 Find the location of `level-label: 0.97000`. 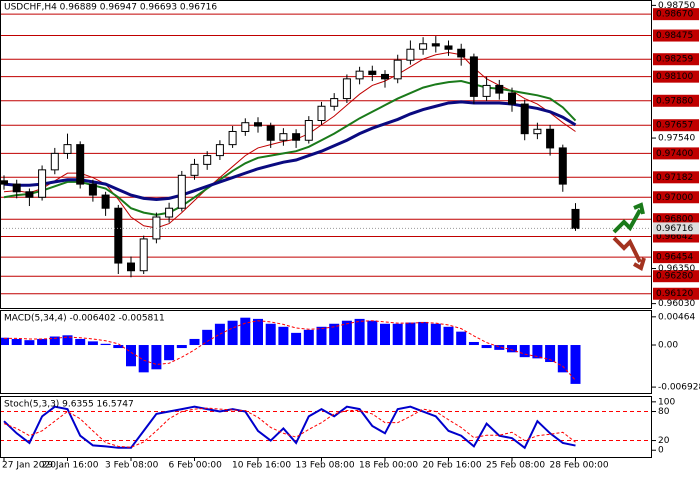

level-label: 0.97000 is located at coordinates (674, 198).